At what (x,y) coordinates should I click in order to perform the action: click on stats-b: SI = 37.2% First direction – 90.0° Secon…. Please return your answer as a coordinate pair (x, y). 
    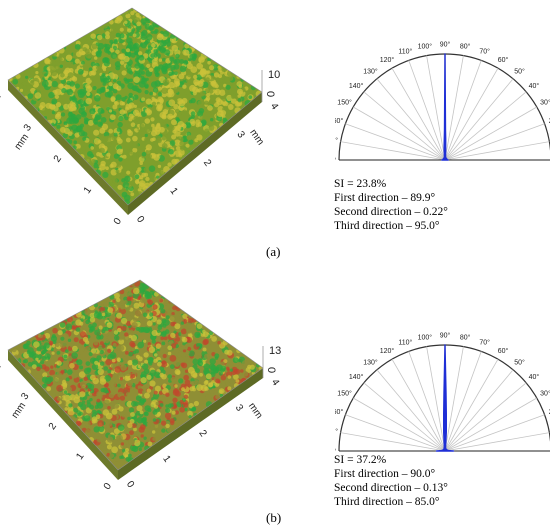
    Looking at the image, I should click on (391, 481).